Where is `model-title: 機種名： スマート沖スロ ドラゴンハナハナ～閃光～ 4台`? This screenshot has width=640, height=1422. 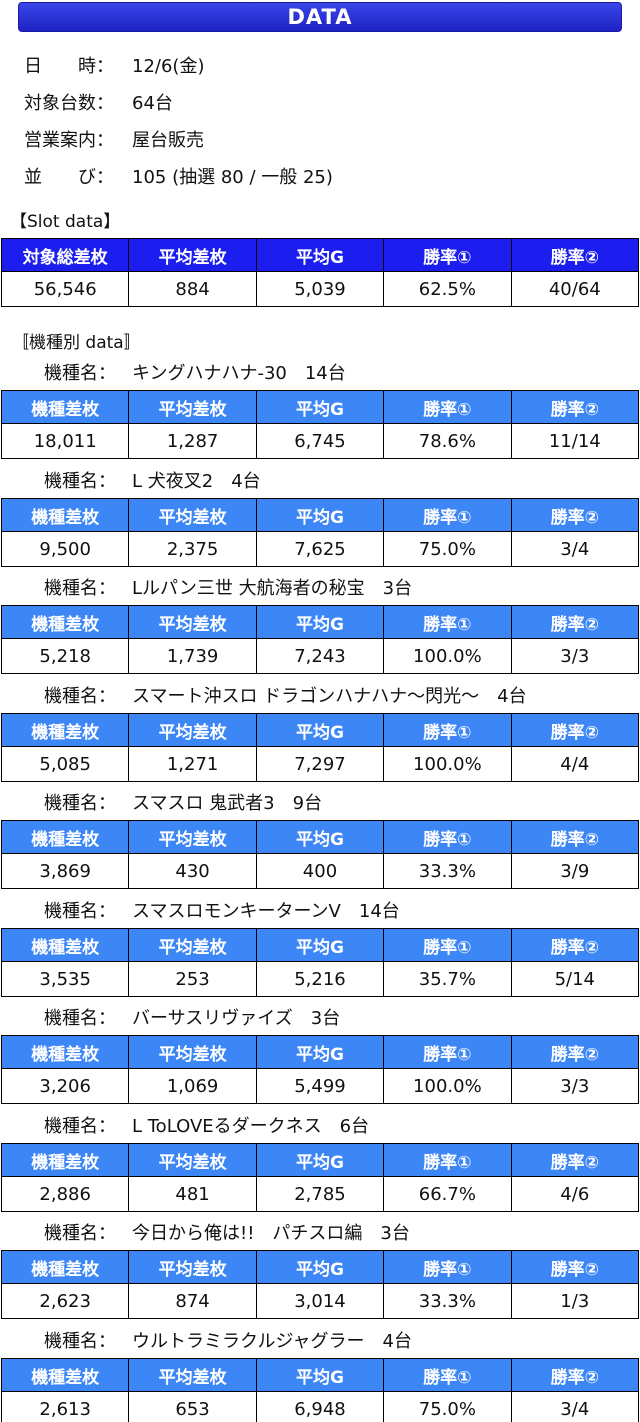
model-title: 機種名： スマート沖スロ ドラゴンハナハナ～閃光～ 4台 is located at coordinates (285, 695).